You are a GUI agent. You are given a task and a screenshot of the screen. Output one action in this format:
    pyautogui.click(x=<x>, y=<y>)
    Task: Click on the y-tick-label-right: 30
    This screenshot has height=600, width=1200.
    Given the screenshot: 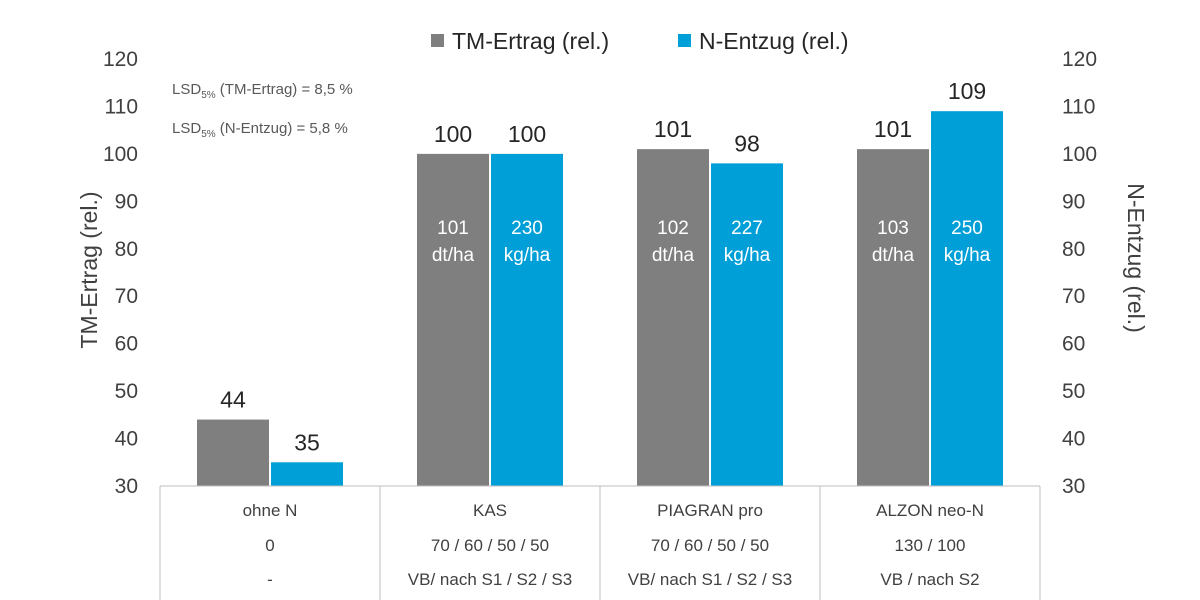 What is the action you would take?
    pyautogui.click(x=1073, y=486)
    